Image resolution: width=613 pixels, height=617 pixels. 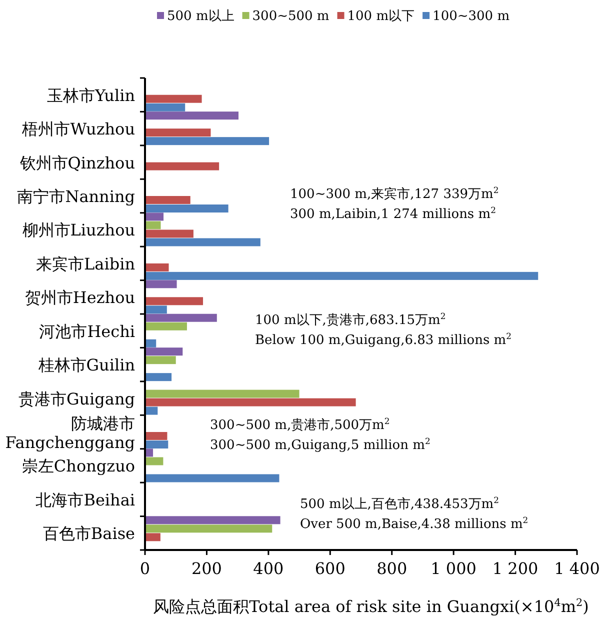 I want to click on annotation: 100 m以下,贵港市,683.15万m$^{2}$, so click(x=350, y=319).